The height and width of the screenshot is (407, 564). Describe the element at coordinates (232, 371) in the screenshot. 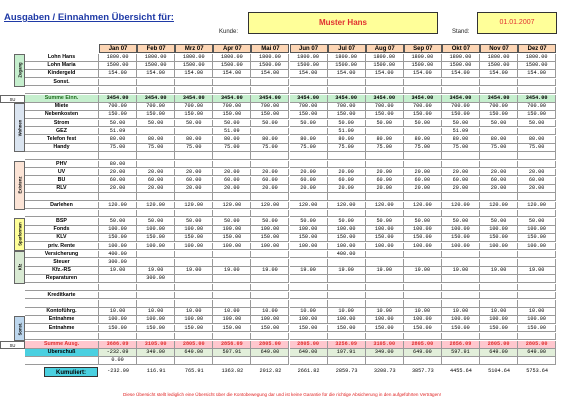

I see `value-cell: 1363.82` at that location.